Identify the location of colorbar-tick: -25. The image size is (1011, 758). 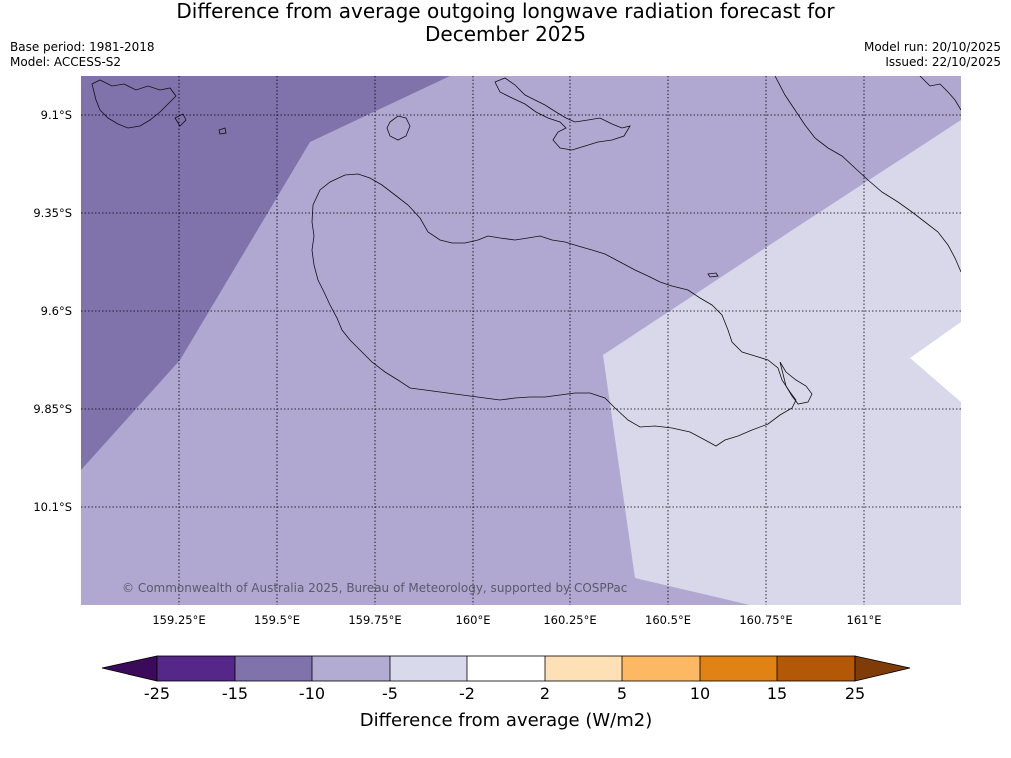
(157, 693).